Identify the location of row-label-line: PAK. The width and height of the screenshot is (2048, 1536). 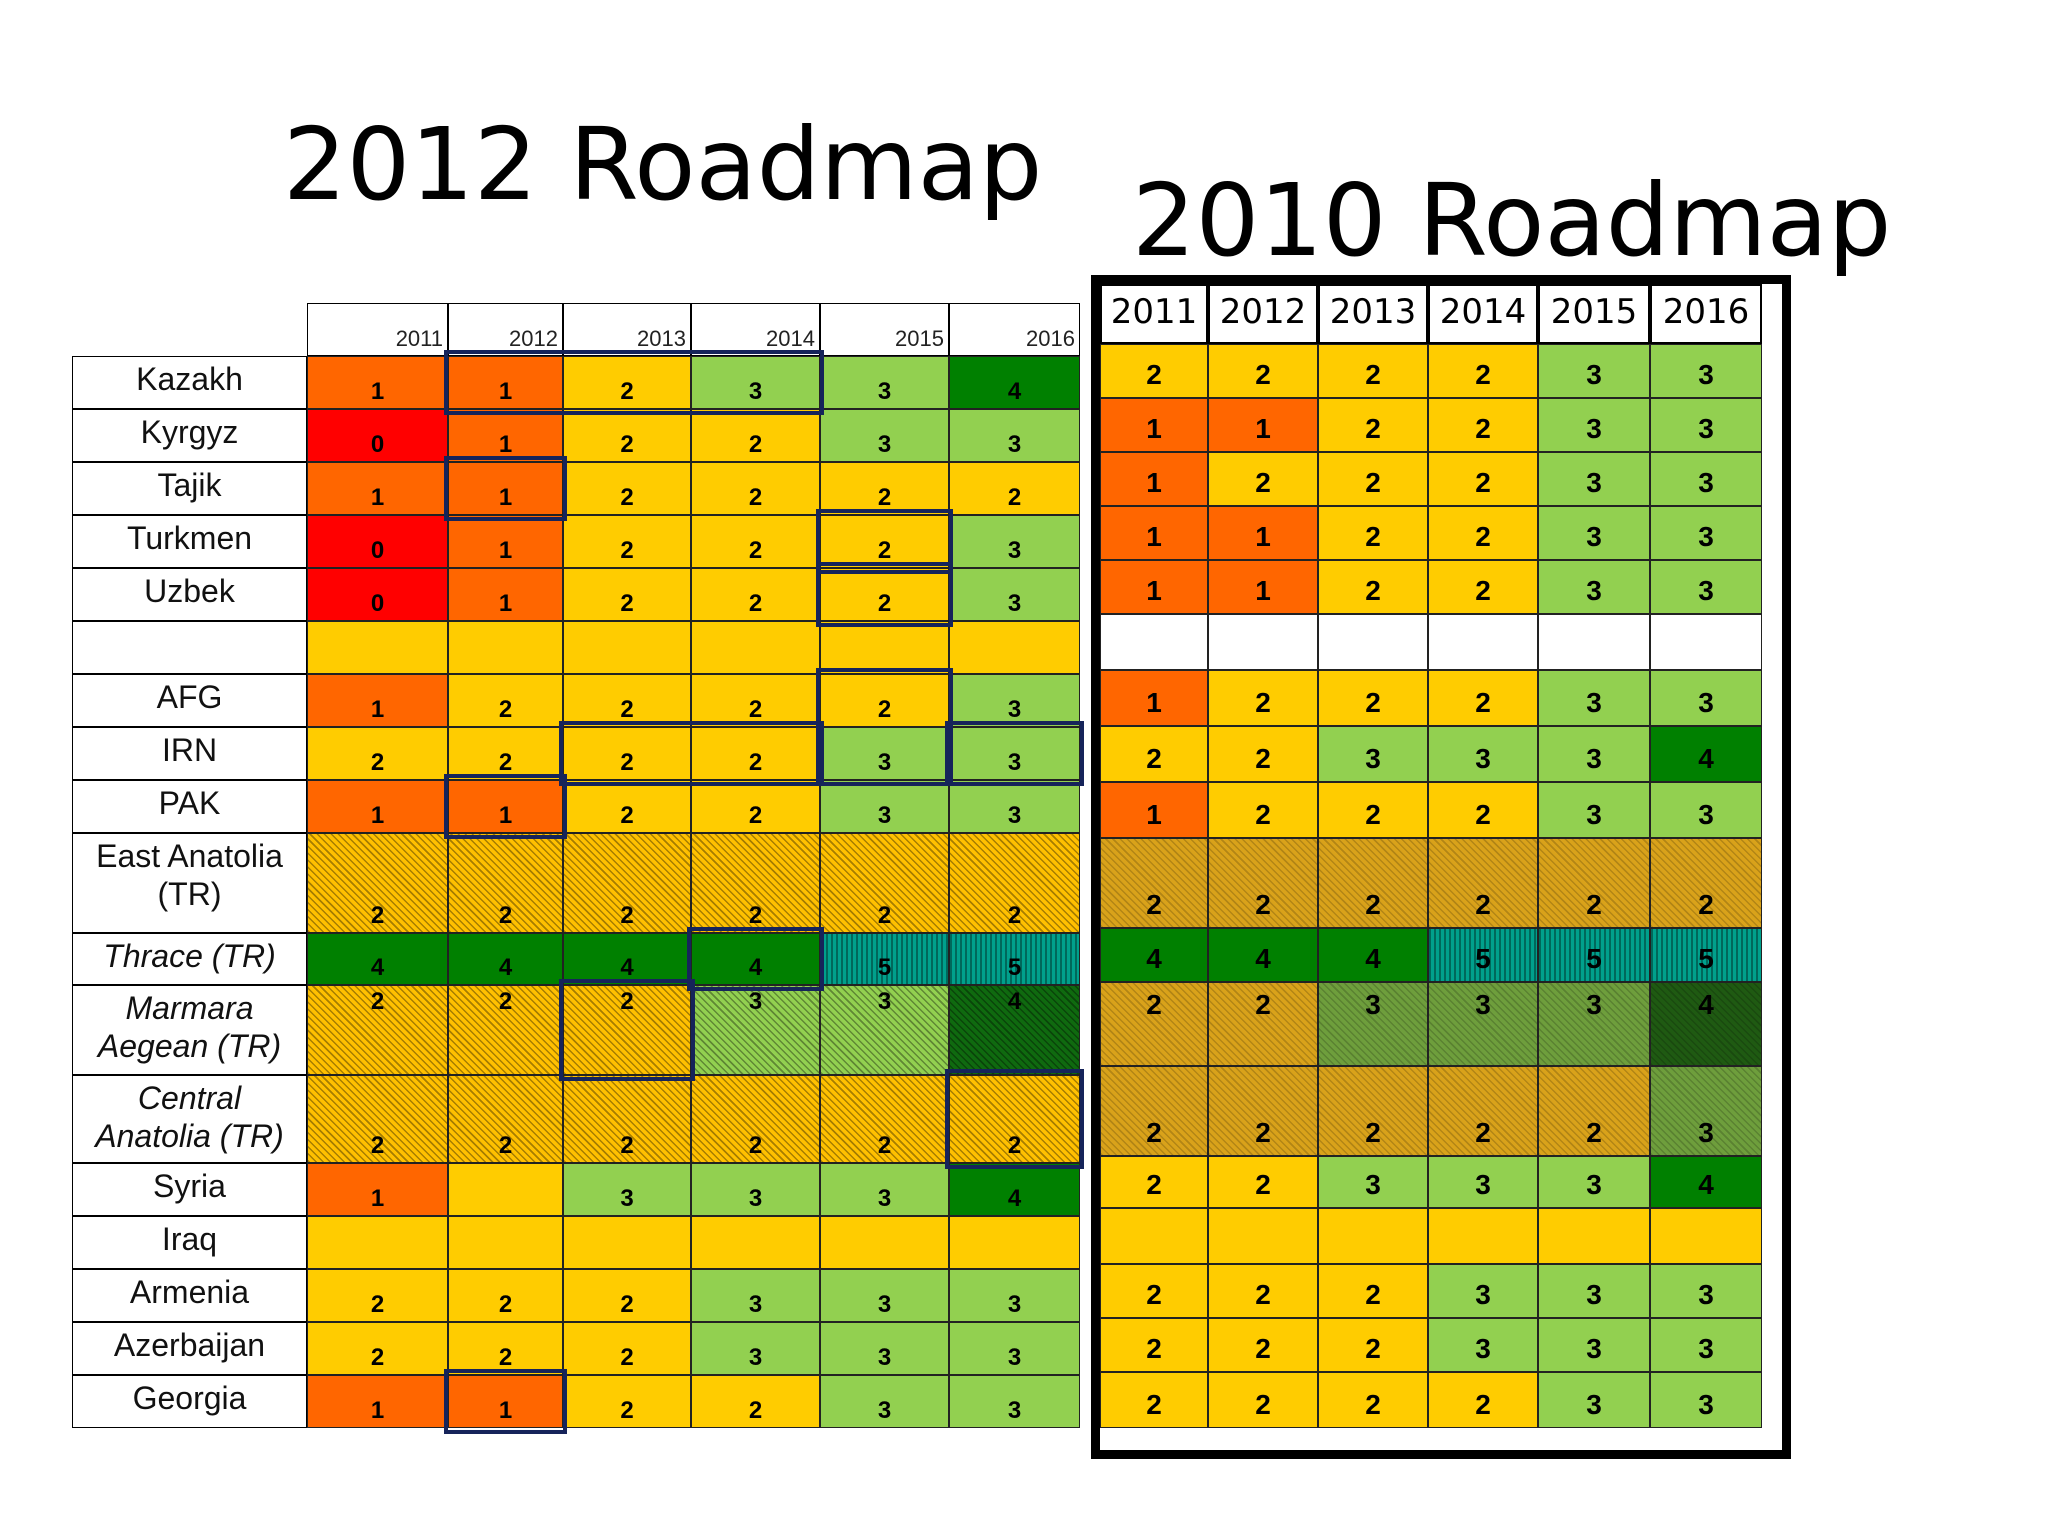
(189, 803).